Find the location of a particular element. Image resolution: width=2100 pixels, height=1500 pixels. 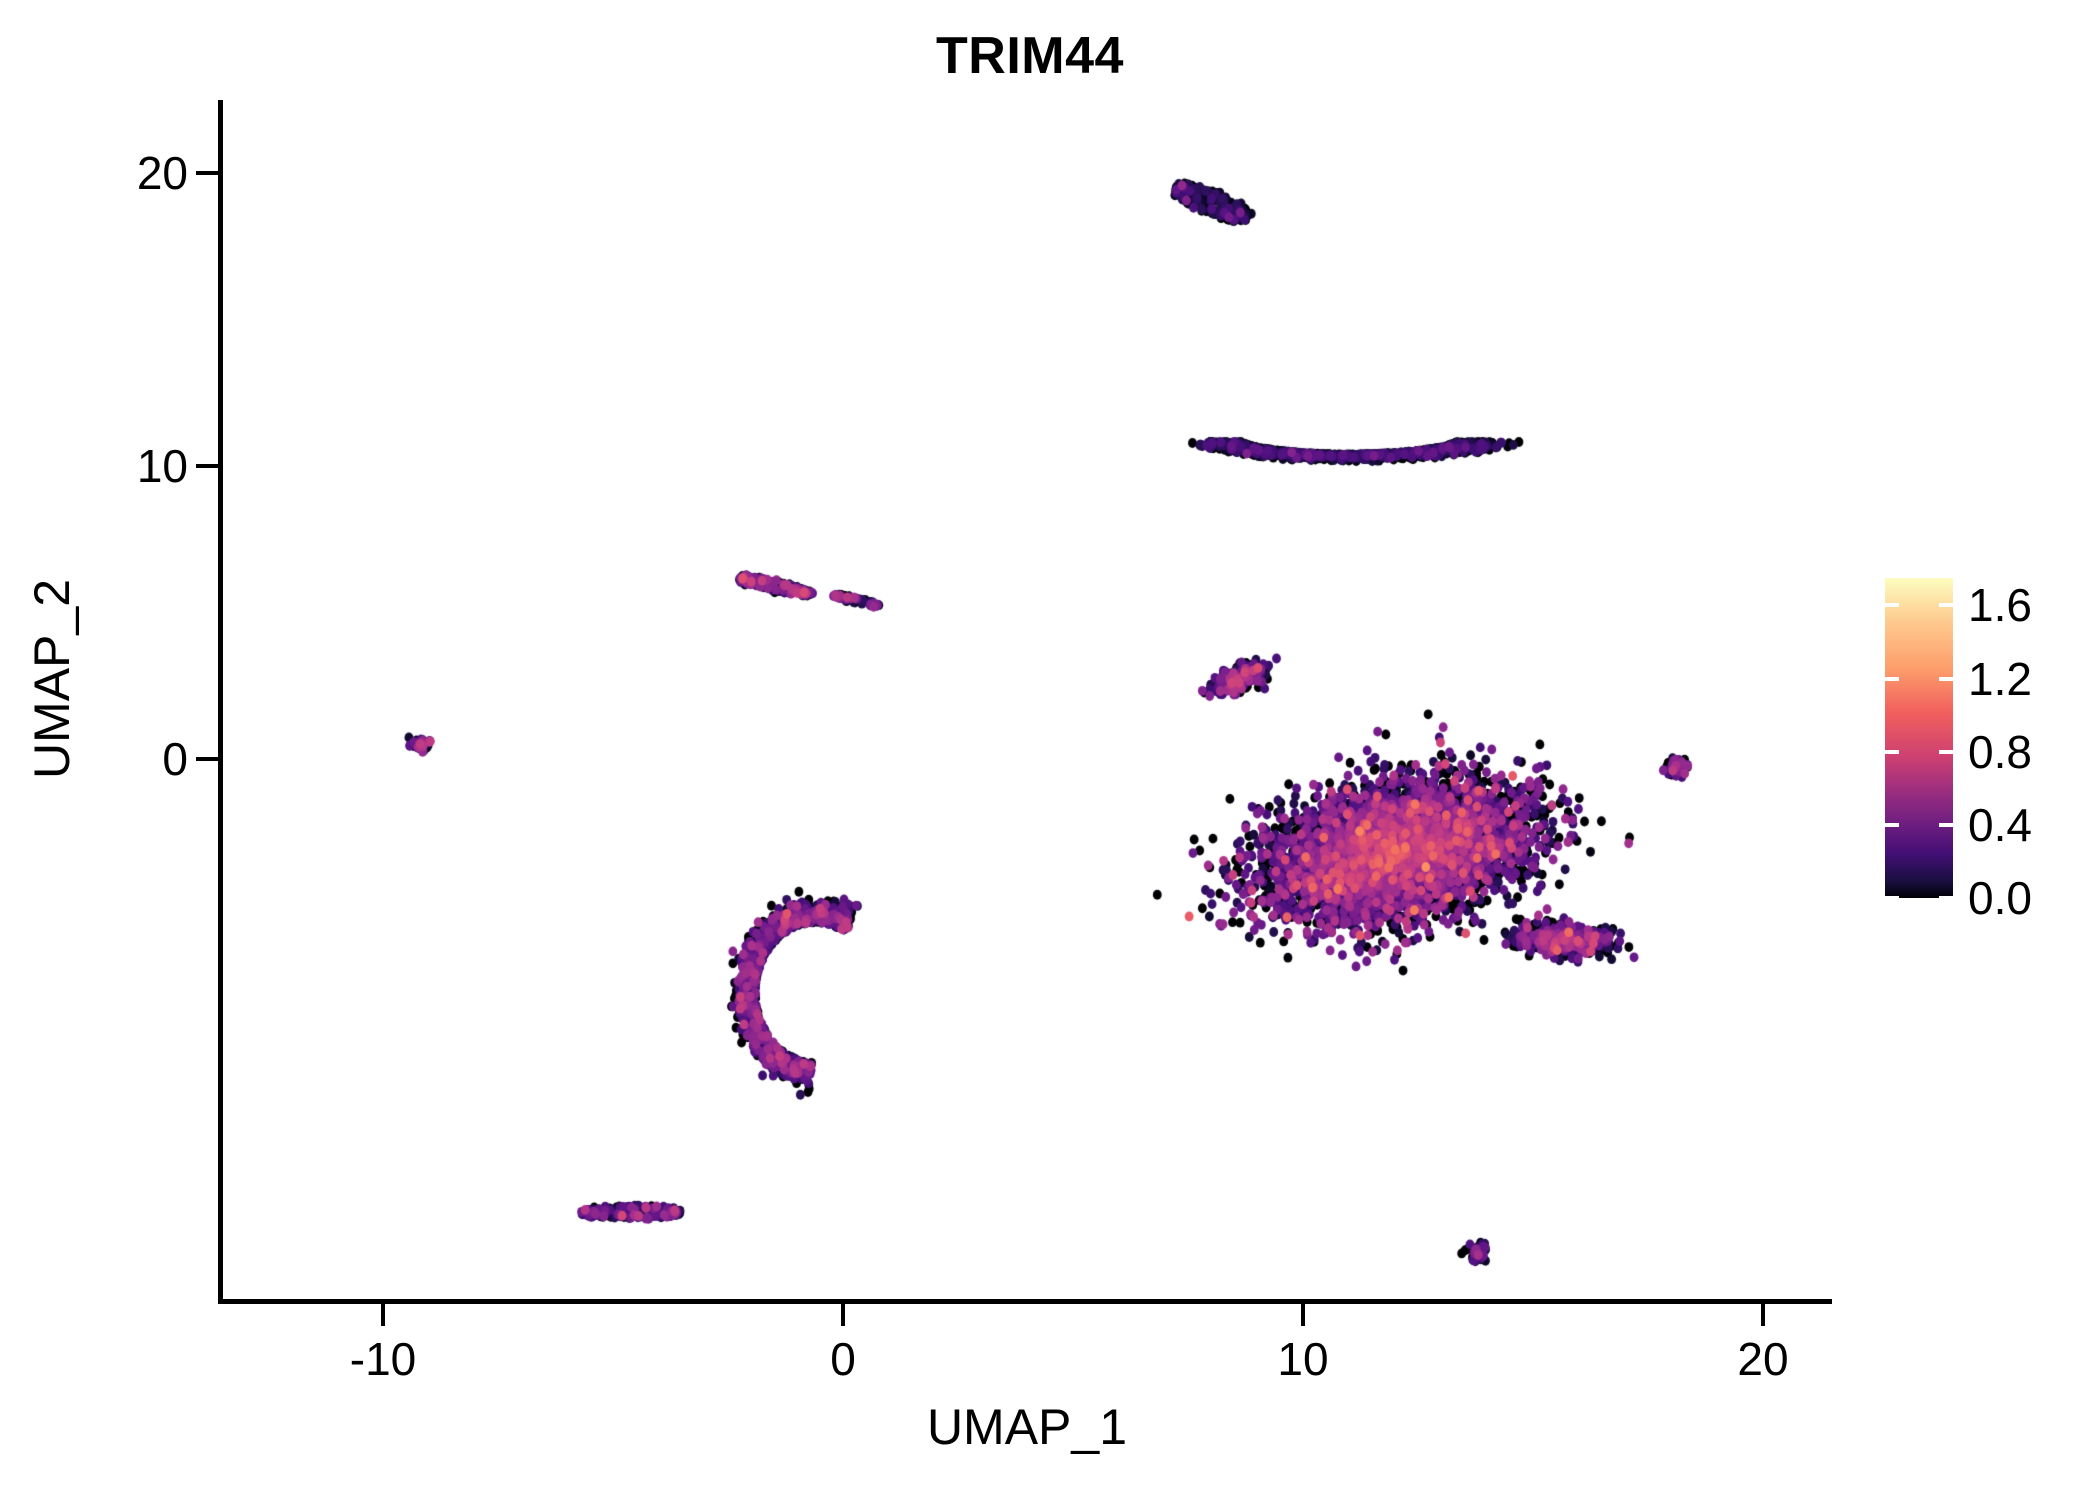

colorbar-gradient is located at coordinates (1919, 738).